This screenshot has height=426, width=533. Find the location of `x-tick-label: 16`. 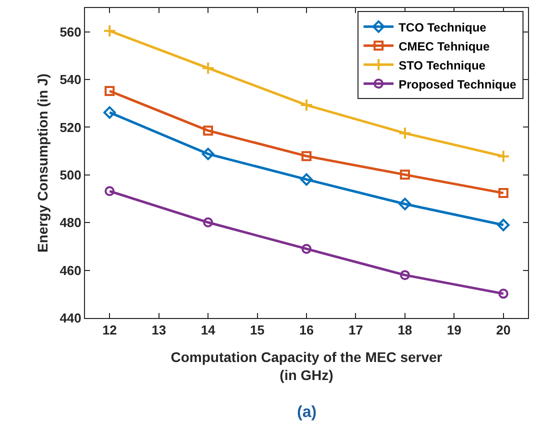

x-tick-label: 16 is located at coordinates (306, 330).